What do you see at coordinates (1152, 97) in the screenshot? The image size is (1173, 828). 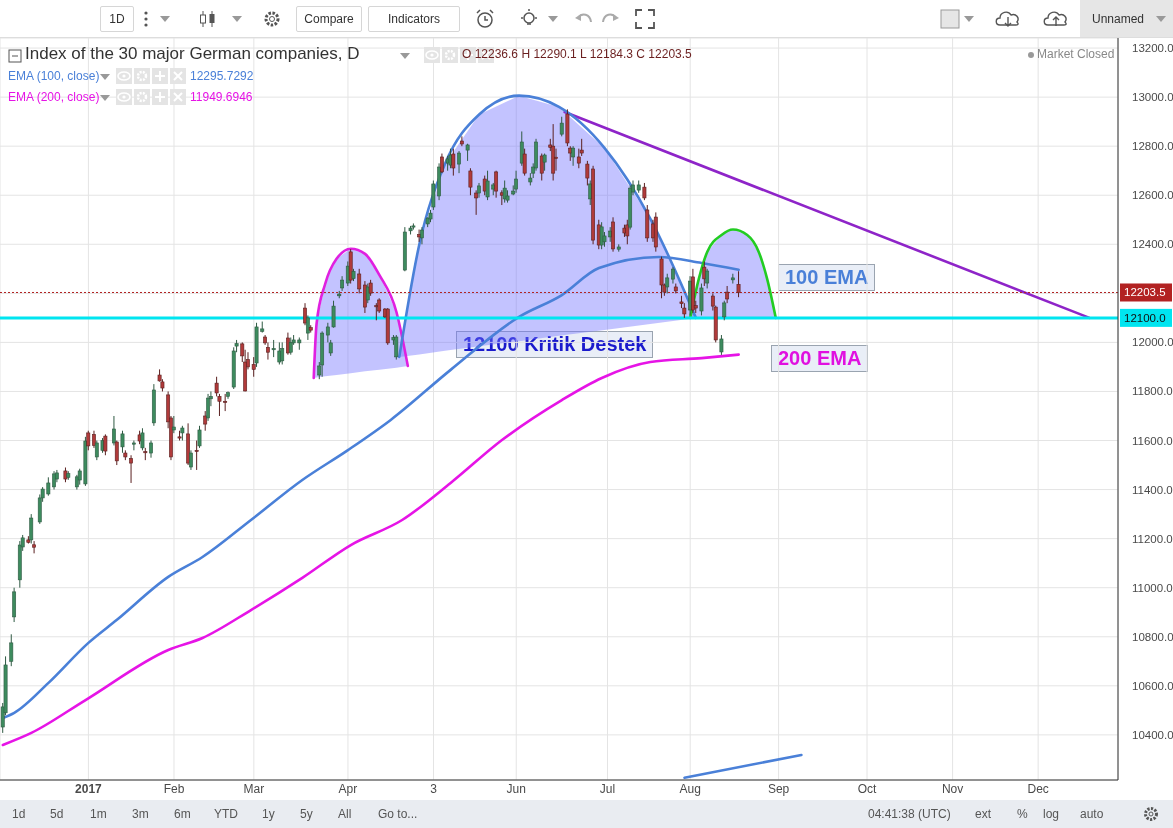 I see `y-tick-label: 13000.0` at bounding box center [1152, 97].